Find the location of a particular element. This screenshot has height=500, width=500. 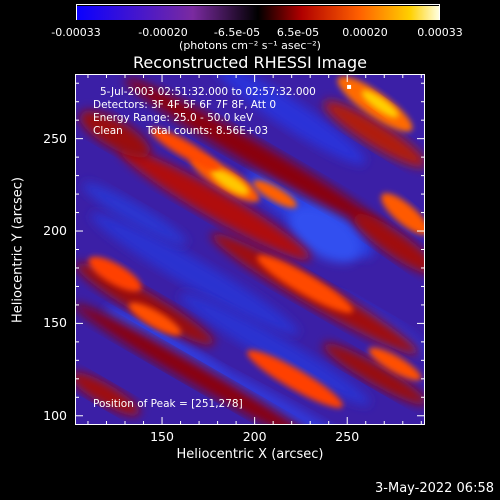

info-line: 5-Jul-2003 02:51:32.000 to 02:57:32.000 is located at coordinates (208, 92).